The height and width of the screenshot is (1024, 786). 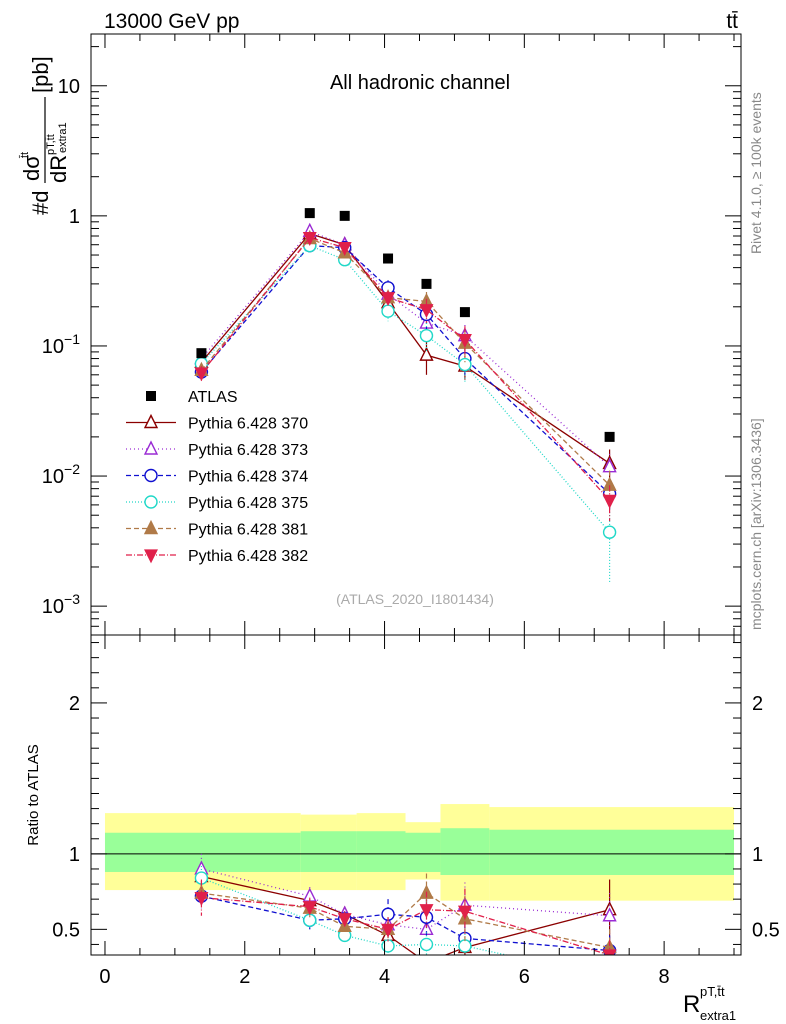 I want to click on xlabel: R pT,t̄t extra1, so click(x=709, y=1003).